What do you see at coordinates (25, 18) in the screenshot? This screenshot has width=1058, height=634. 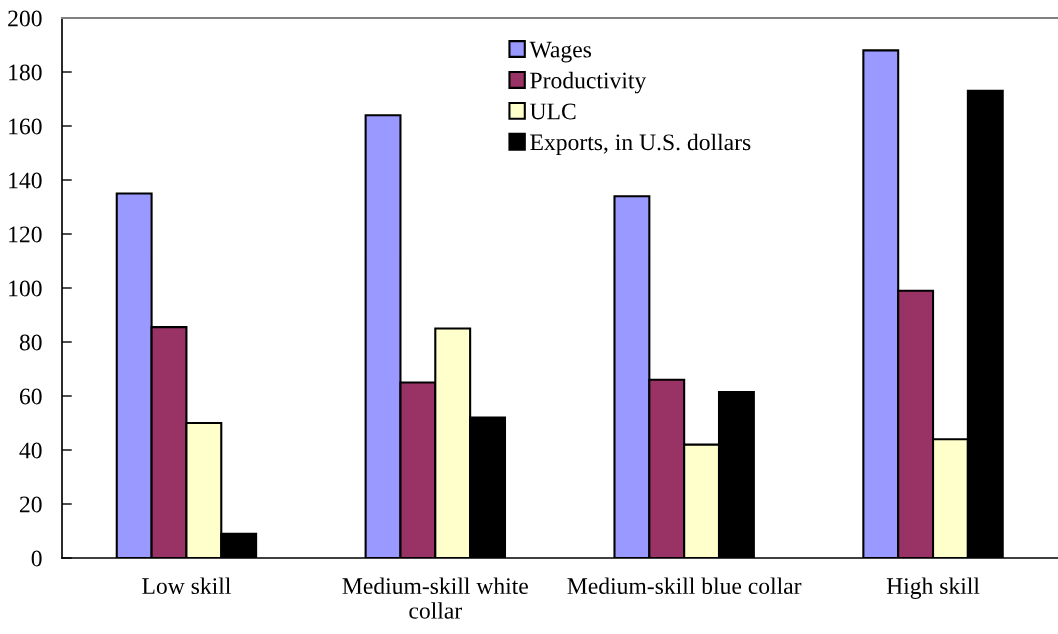 I see `y-tick-label: 200` at bounding box center [25, 18].